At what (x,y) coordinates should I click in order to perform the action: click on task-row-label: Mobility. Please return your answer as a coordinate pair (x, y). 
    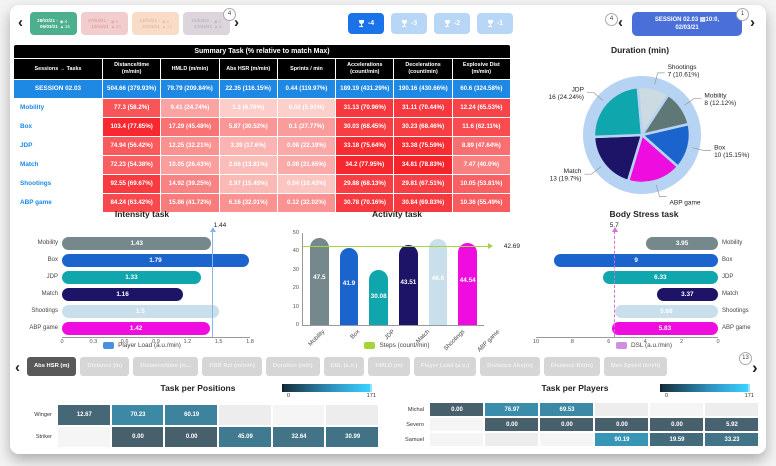
    Looking at the image, I should click on (58, 108).